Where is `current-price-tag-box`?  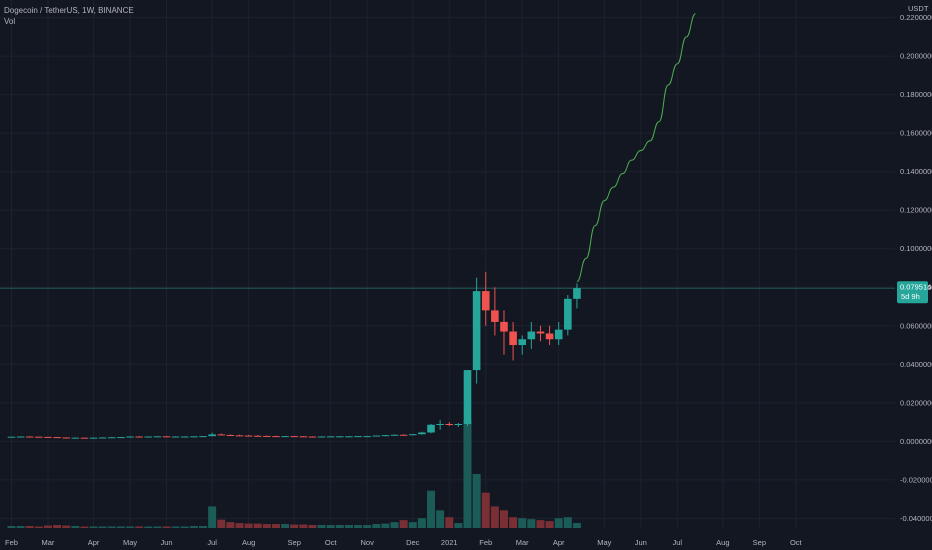 current-price-tag-box is located at coordinates (912, 292).